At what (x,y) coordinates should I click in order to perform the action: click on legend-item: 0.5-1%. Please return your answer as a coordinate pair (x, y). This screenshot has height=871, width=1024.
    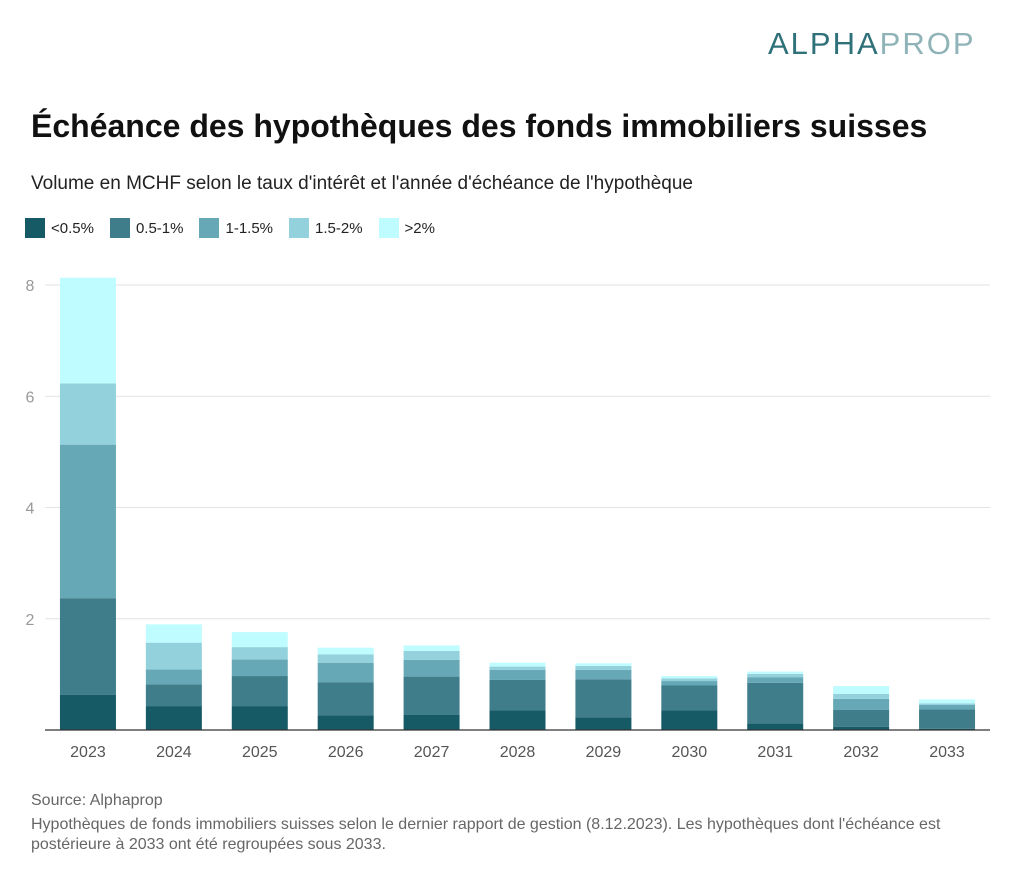
    Looking at the image, I should click on (146, 228).